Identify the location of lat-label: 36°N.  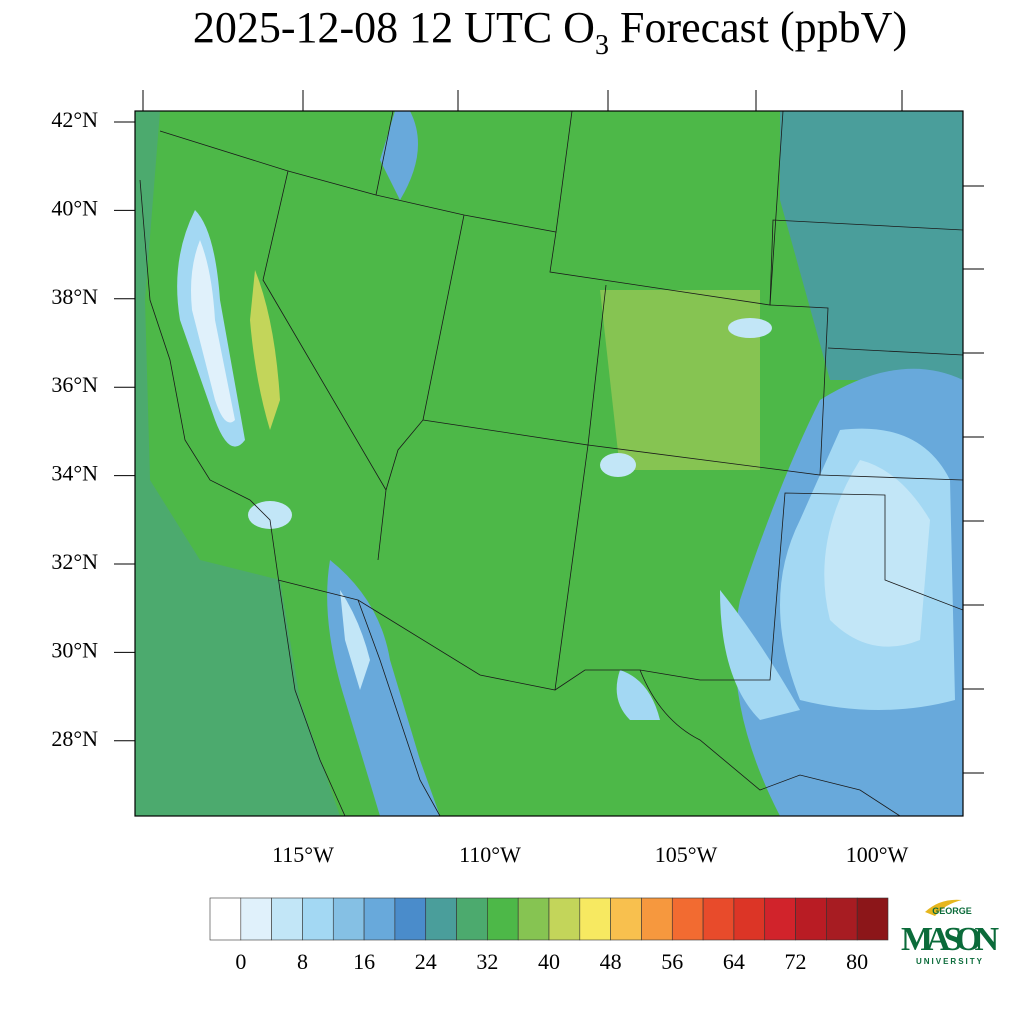
(74, 384).